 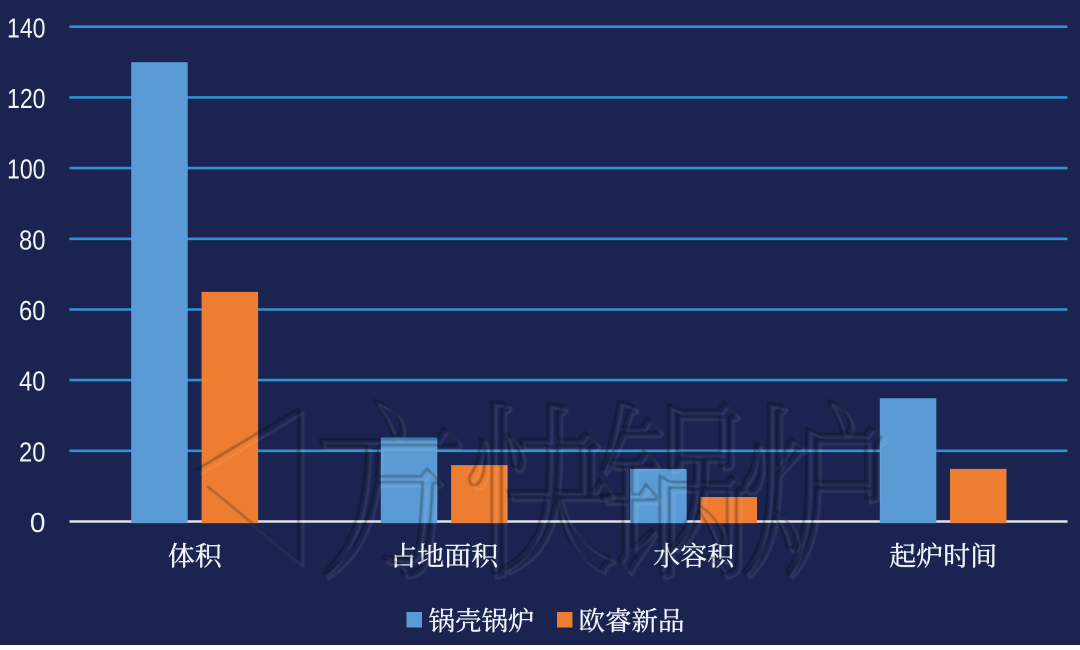 I want to click on svg-text: 100, so click(x=26, y=169).